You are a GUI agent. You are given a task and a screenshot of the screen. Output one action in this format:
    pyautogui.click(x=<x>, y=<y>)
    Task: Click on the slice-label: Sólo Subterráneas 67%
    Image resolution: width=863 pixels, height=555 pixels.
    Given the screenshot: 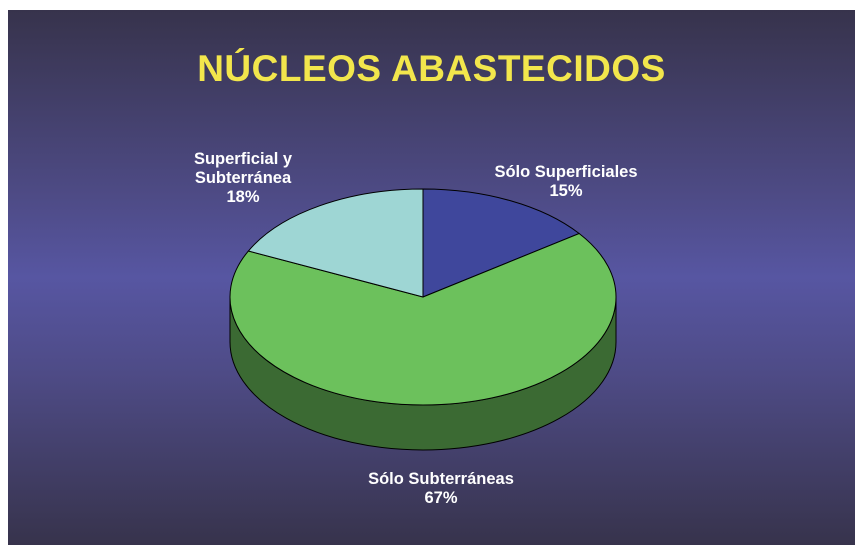 What is the action you would take?
    pyautogui.click(x=441, y=489)
    